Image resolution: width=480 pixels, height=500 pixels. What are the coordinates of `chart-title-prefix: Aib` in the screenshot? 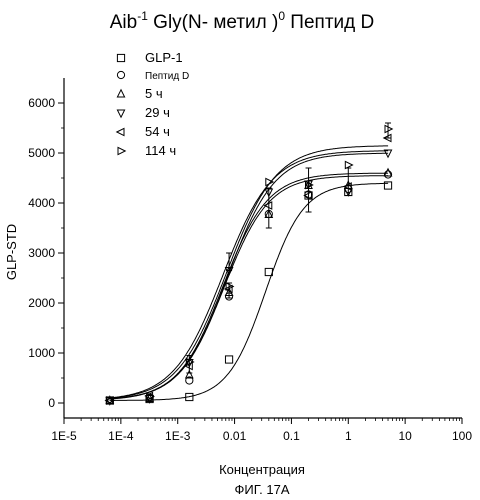 It's located at (123, 22).